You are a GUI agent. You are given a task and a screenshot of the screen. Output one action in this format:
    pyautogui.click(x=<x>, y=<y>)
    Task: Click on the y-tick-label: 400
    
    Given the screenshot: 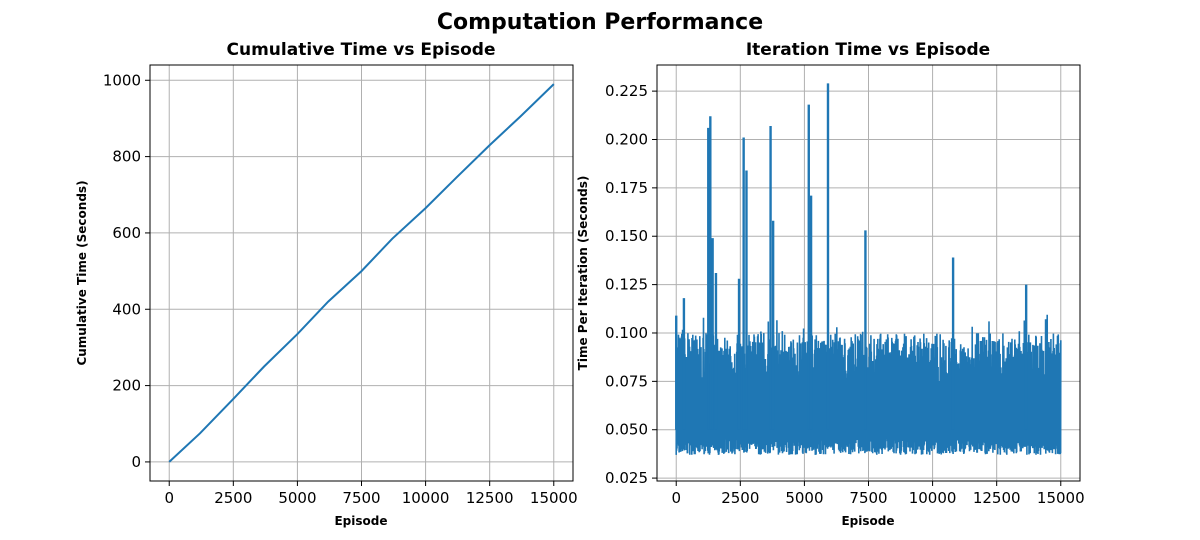 What is the action you would take?
    pyautogui.click(x=126, y=309)
    